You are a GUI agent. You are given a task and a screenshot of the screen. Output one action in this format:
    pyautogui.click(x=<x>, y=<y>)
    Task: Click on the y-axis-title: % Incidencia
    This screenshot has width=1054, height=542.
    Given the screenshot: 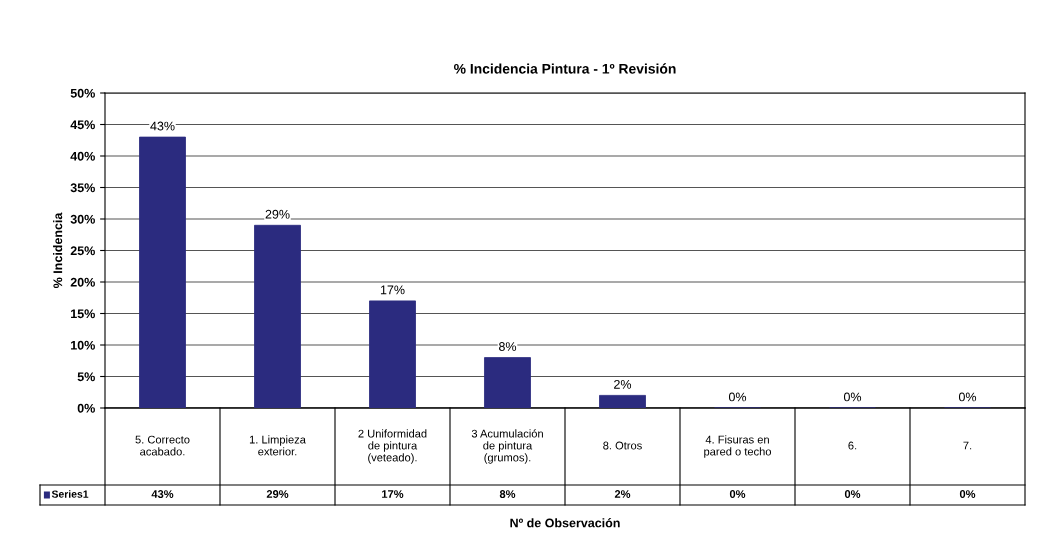 What is the action you would take?
    pyautogui.click(x=58, y=250)
    